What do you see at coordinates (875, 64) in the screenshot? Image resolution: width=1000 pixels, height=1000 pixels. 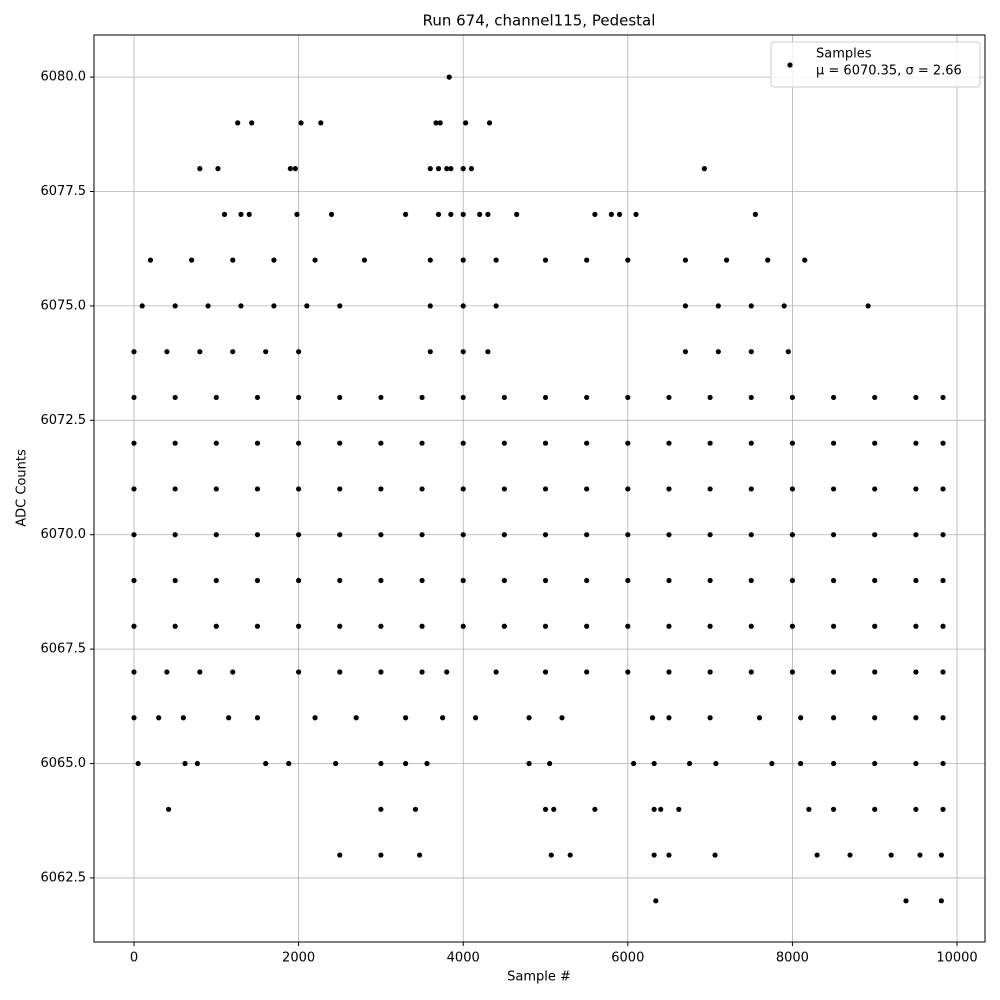 I see `legend: Samples μ = 6070.35, σ = 2.66` at bounding box center [875, 64].